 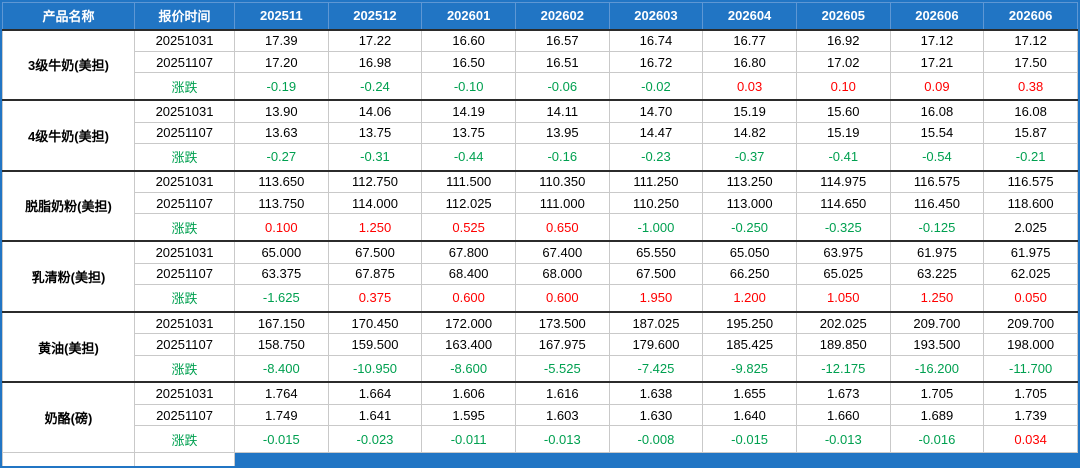 What do you see at coordinates (843, 368) in the screenshot?
I see `change-value-cell: -12.175` at bounding box center [843, 368].